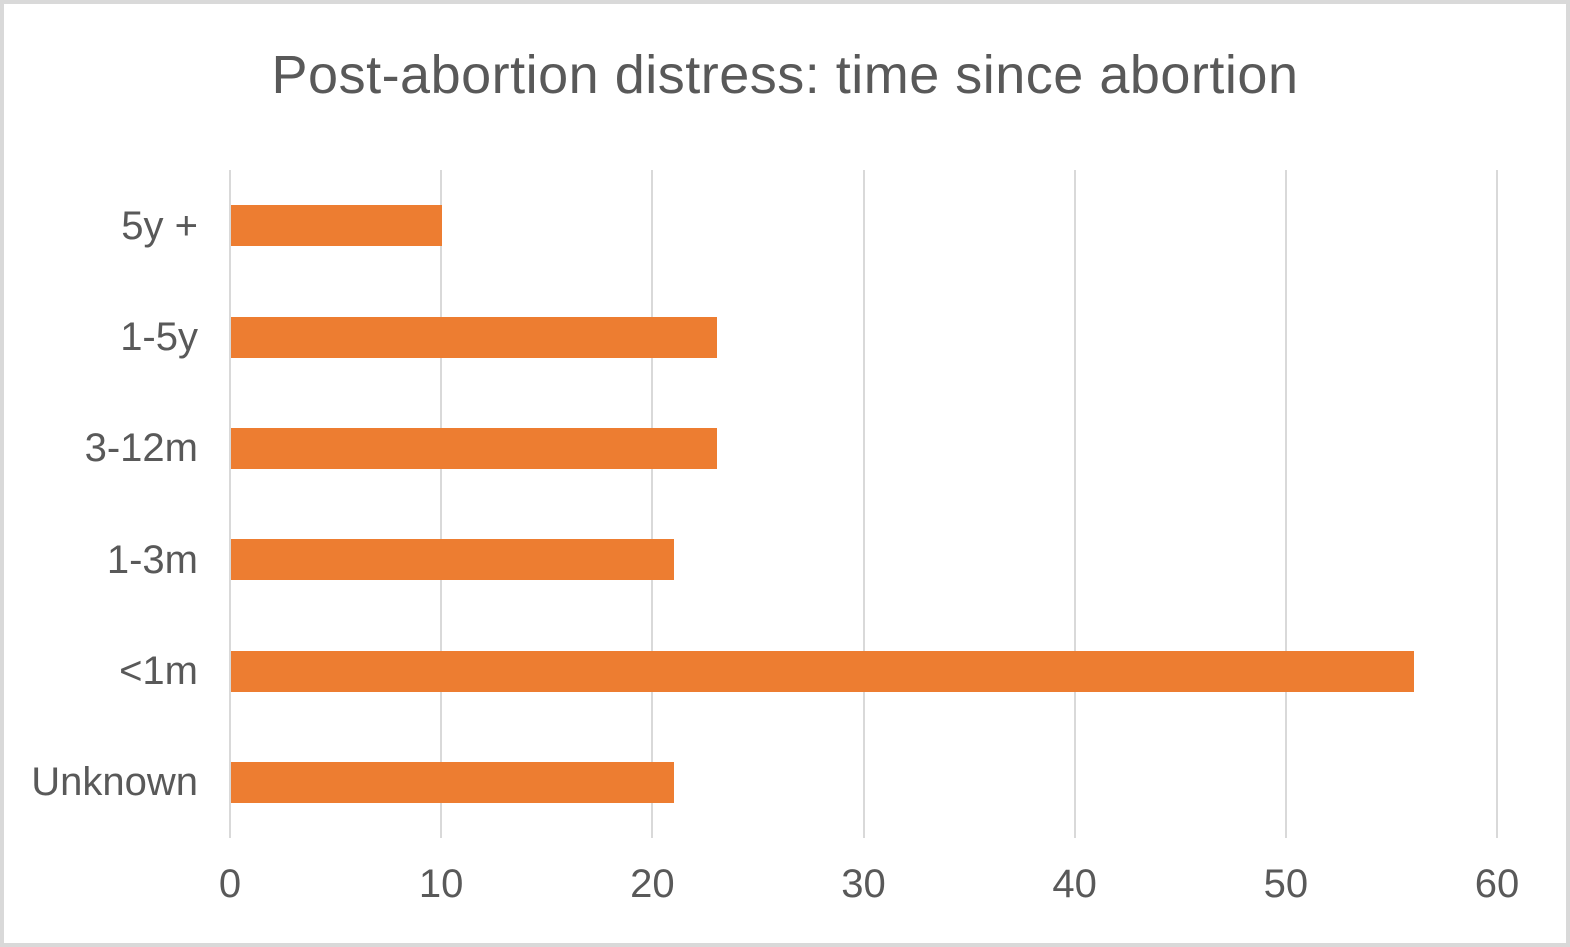 The image size is (1570, 947). What do you see at coordinates (441, 884) in the screenshot?
I see `value-tick-label: 10` at bounding box center [441, 884].